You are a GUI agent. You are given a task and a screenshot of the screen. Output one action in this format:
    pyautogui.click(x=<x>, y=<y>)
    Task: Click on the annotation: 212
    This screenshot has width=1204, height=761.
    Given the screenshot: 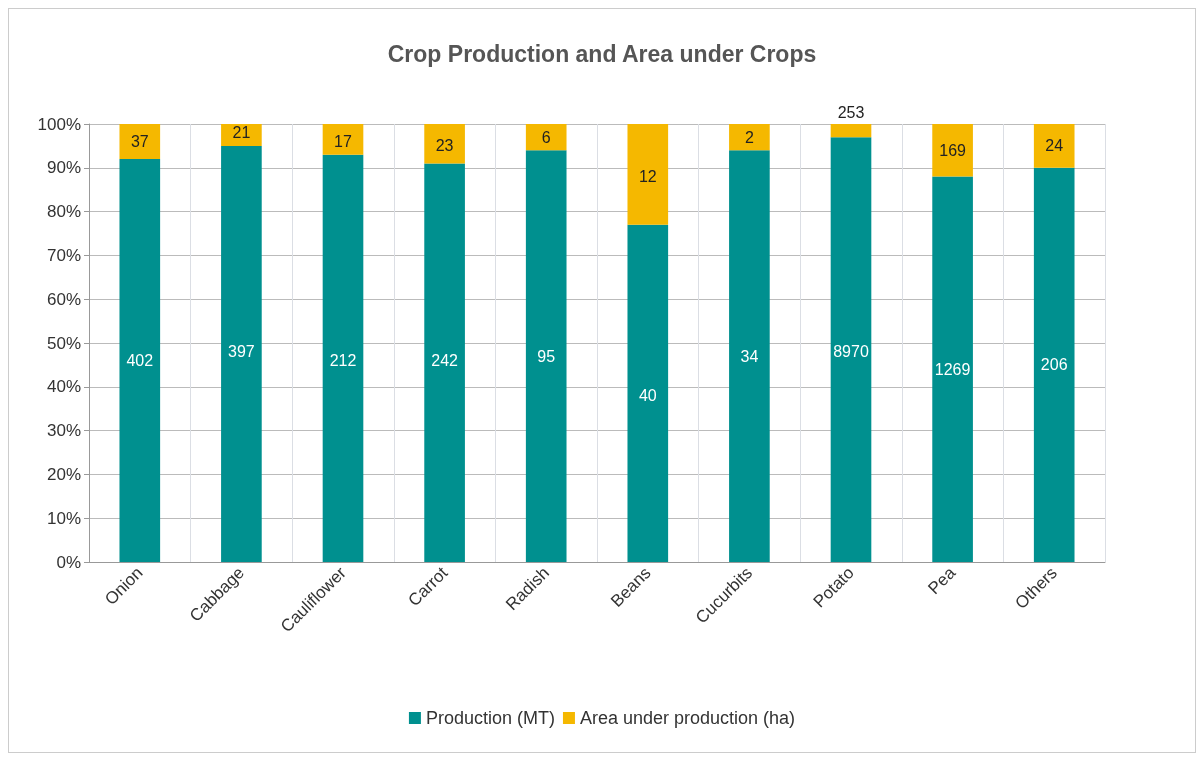 What is the action you would take?
    pyautogui.click(x=343, y=361)
    